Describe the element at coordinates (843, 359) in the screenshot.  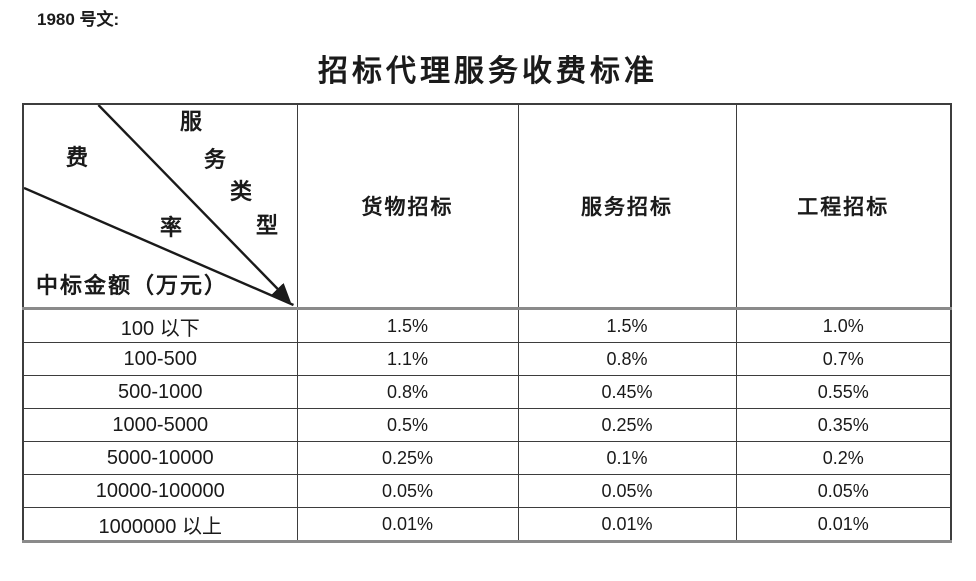
I see `value-cell: 0.7%` at that location.